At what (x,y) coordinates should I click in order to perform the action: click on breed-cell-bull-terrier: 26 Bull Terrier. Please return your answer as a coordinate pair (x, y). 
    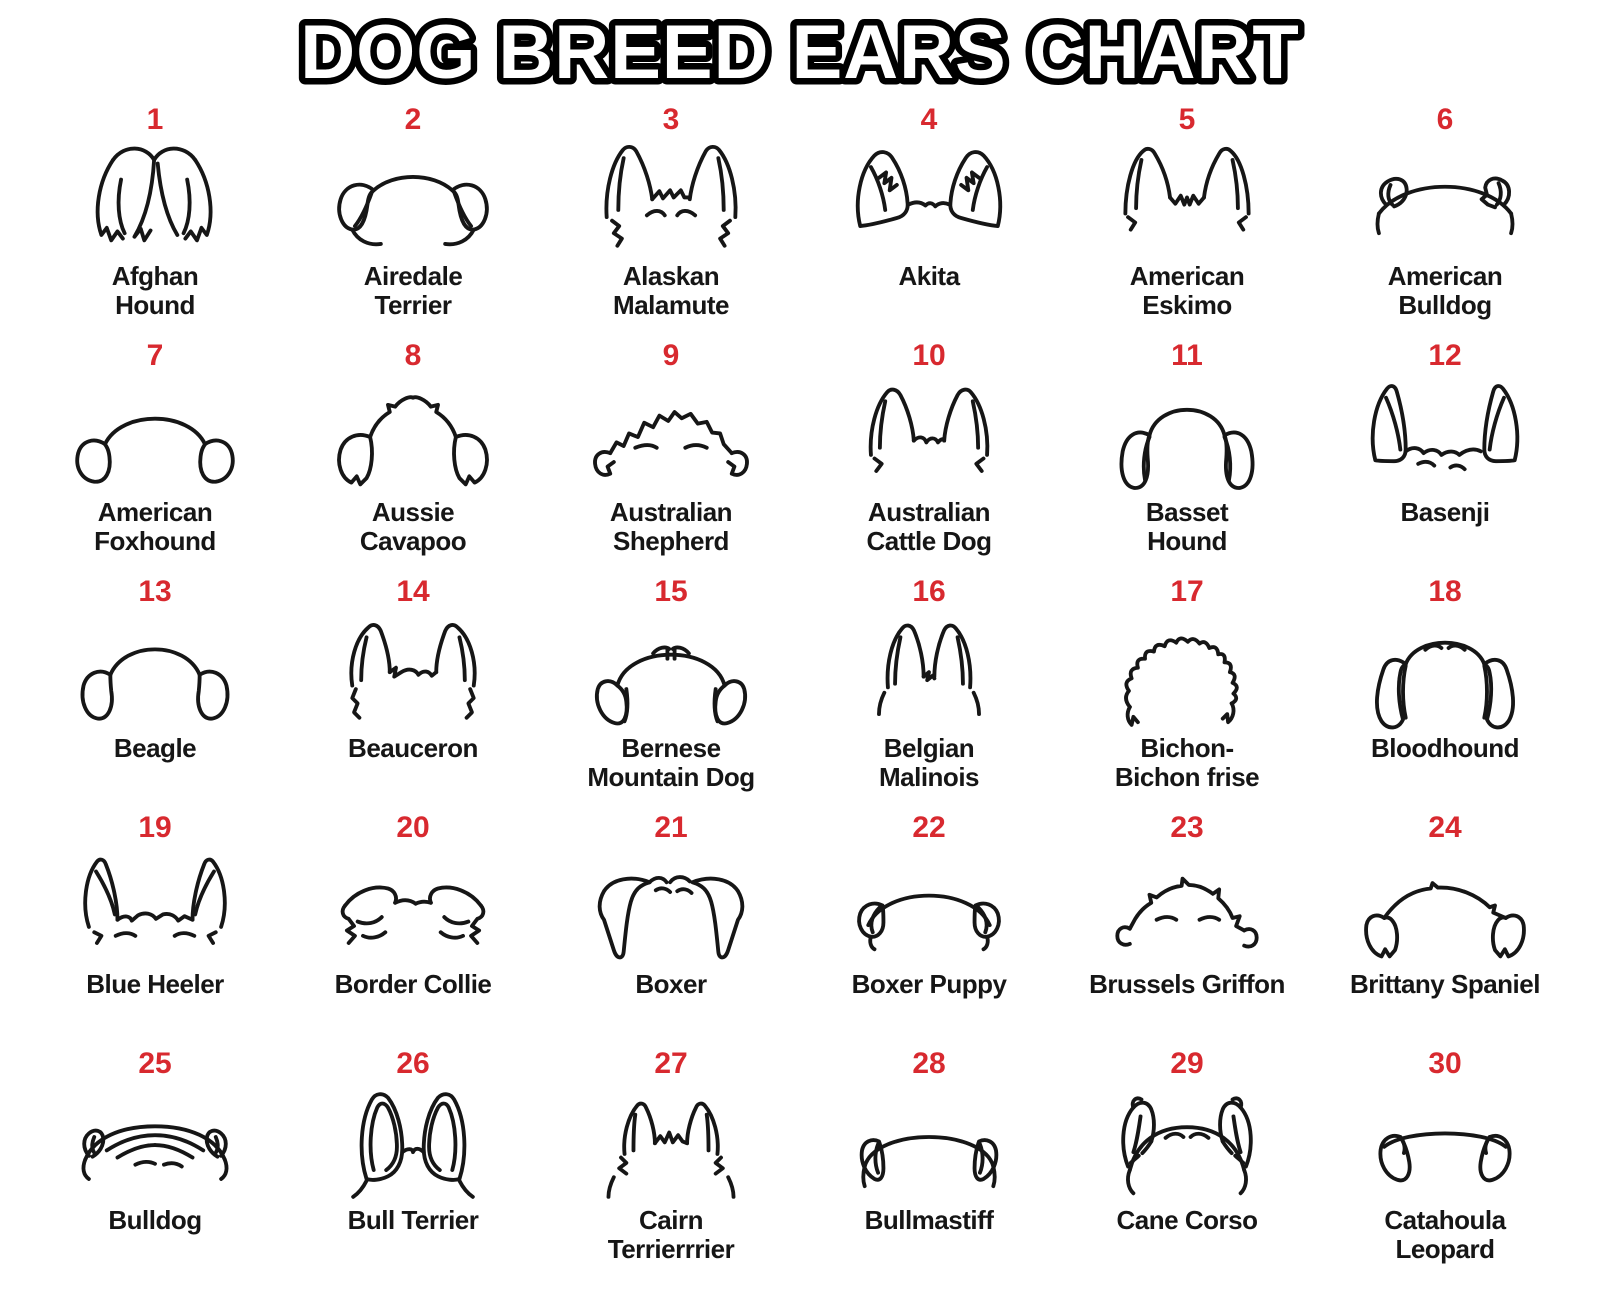
    Looking at the image, I should click on (413, 1166).